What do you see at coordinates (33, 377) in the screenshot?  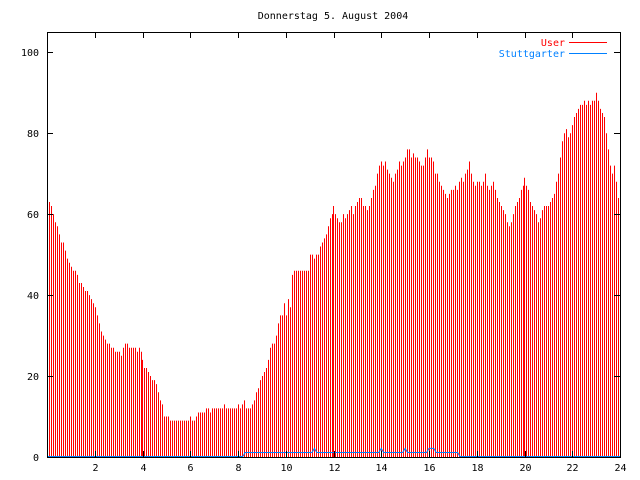 I see `y-tick-label: 20` at bounding box center [33, 377].